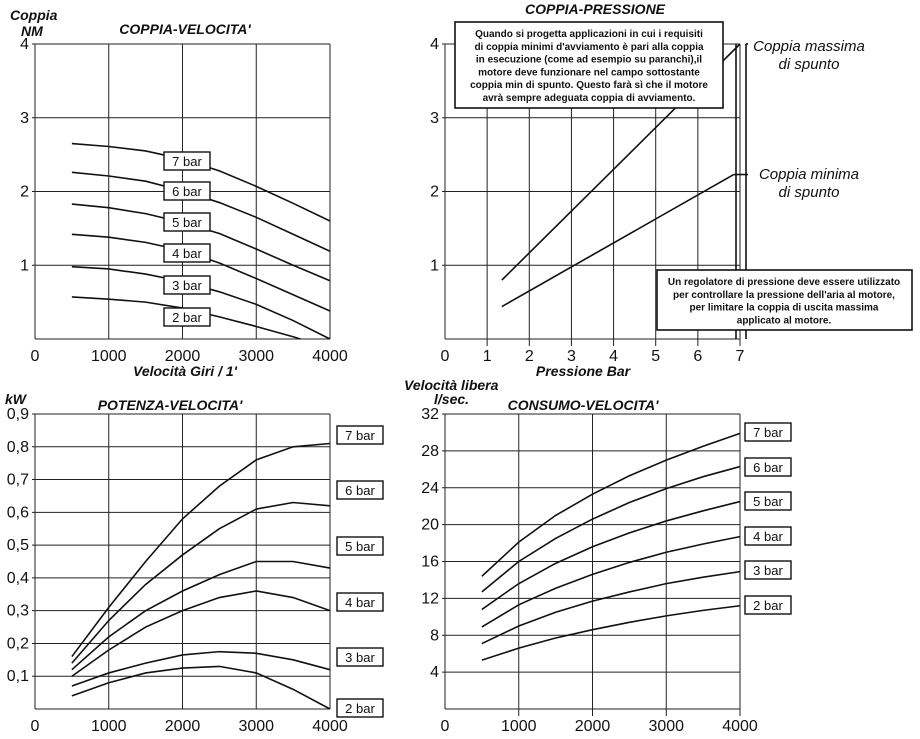 This screenshot has height=739, width=920. I want to click on ylabel-unit: NM, so click(32, 31).